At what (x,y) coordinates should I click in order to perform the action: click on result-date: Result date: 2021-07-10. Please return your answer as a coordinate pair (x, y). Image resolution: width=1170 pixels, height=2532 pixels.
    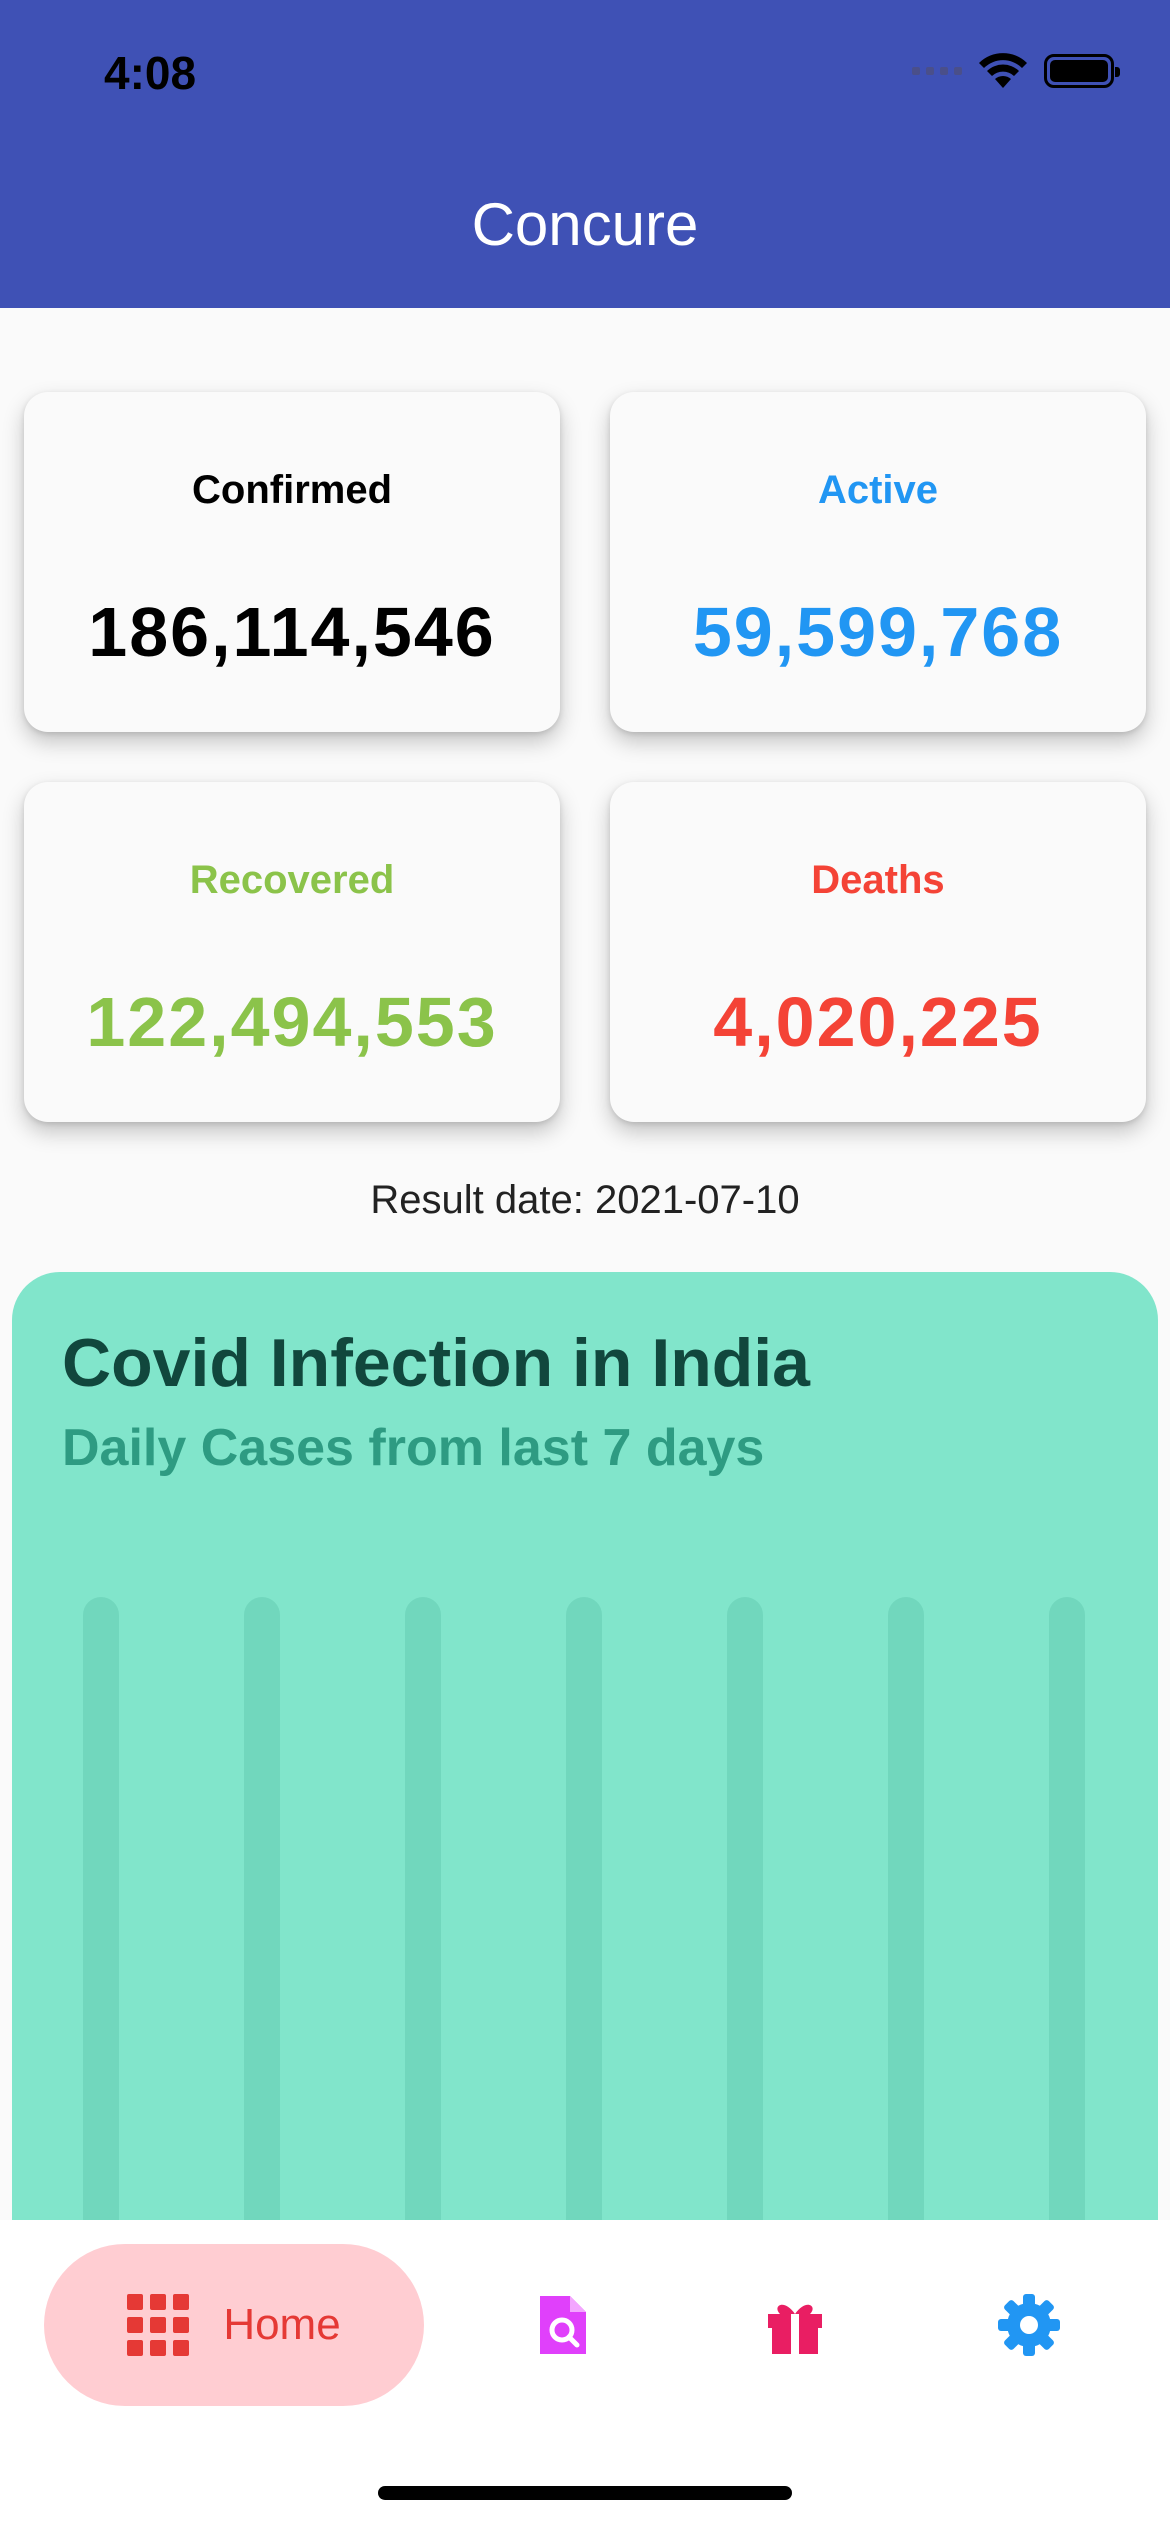
    Looking at the image, I should click on (585, 1200).